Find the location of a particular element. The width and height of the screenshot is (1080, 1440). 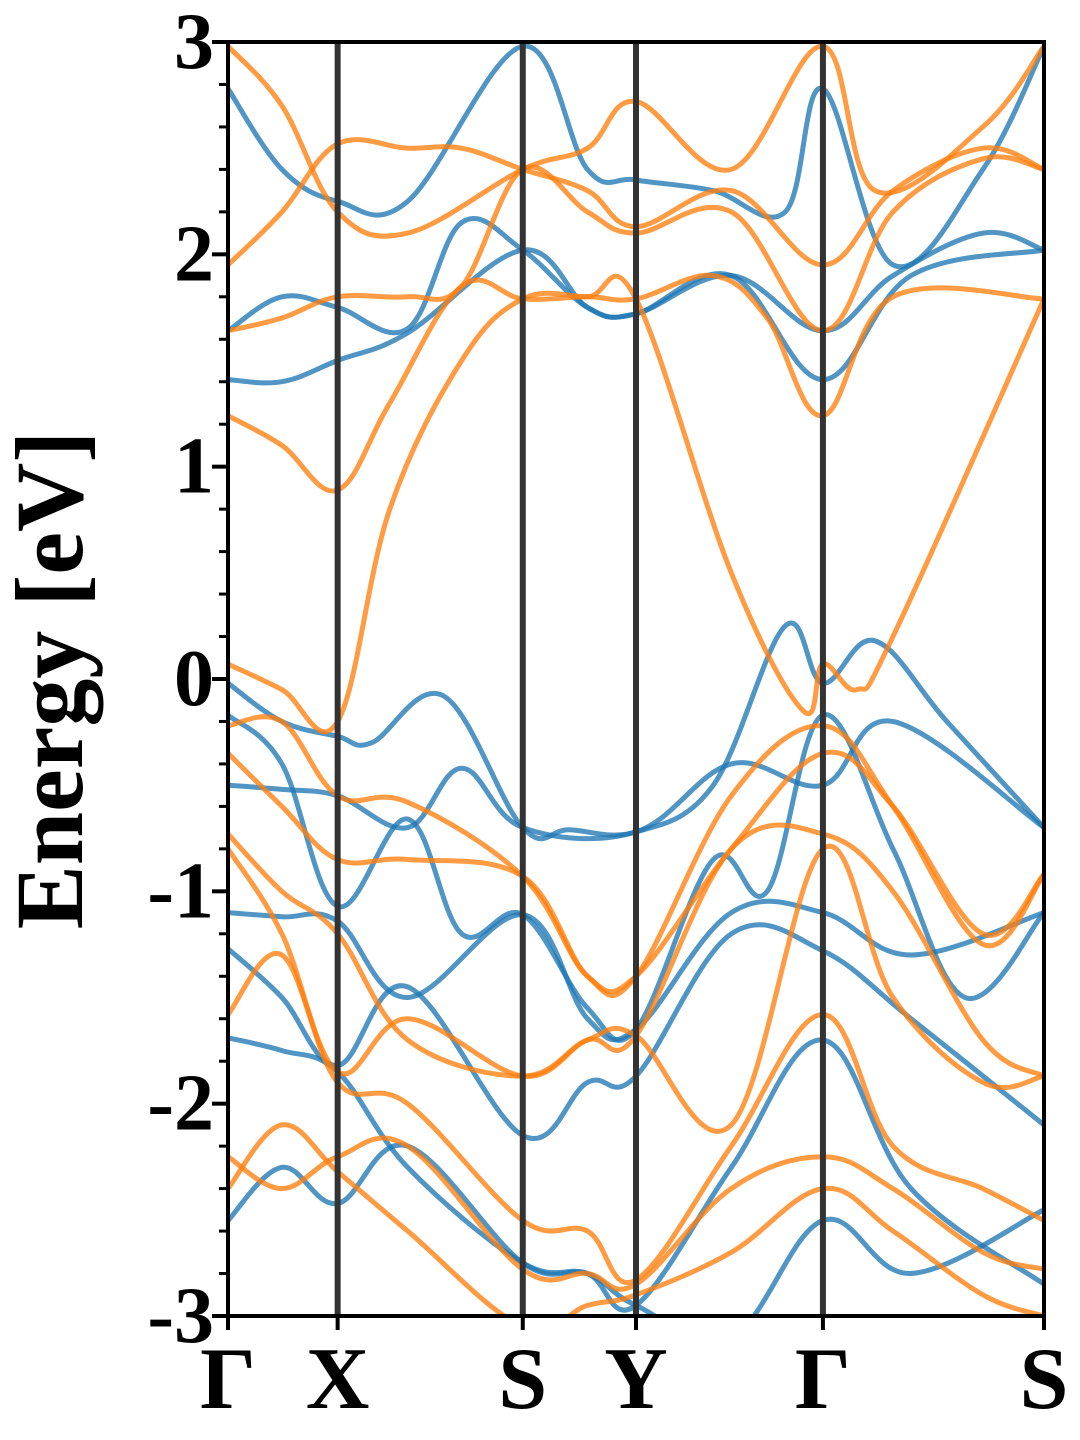

x-tick-label-4: Γ is located at coordinates (823, 1379).